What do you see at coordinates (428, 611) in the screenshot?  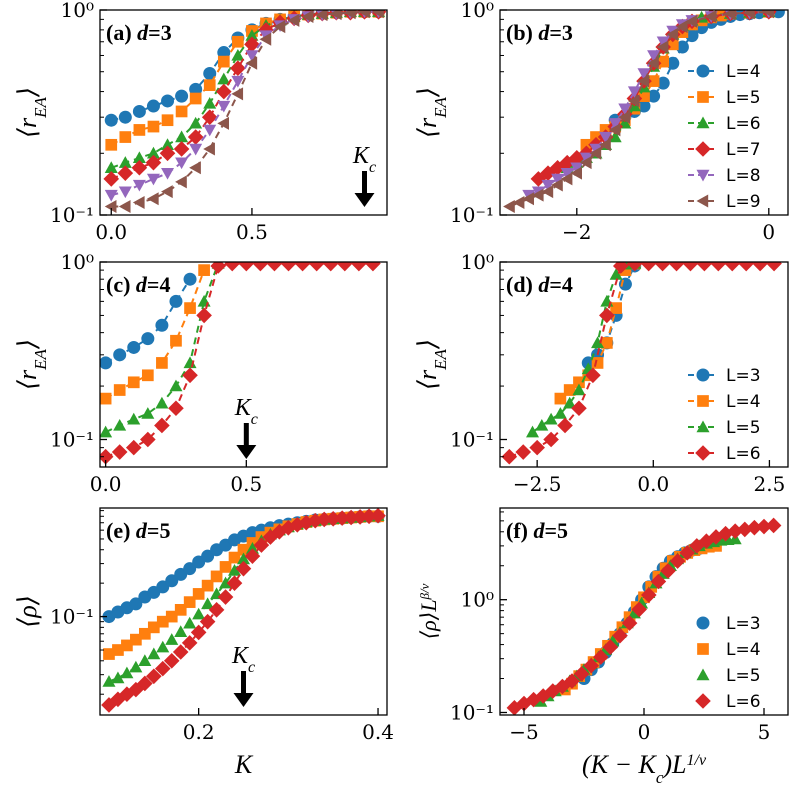 I see `panel-f-y-axis-label: ⟨ρ⟩Lβ/ν` at bounding box center [428, 611].